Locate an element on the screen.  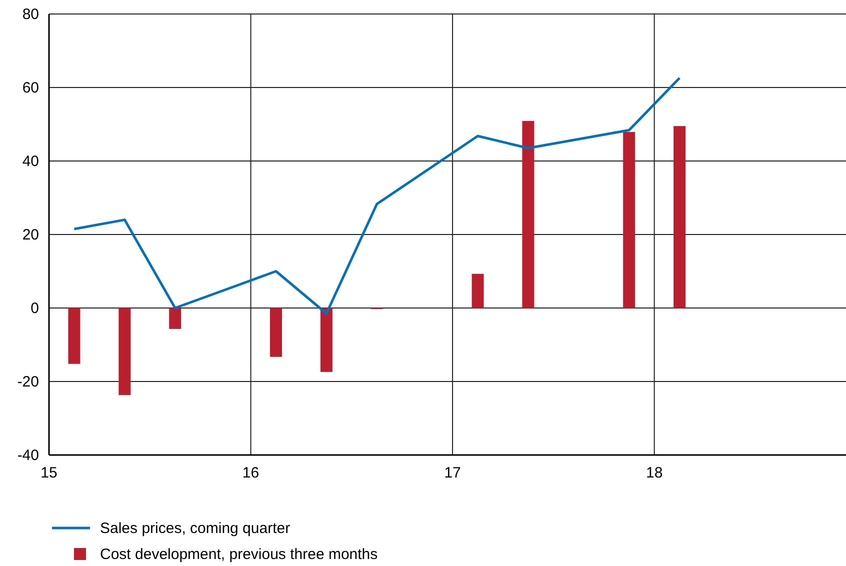
y-tick-label: 0 is located at coordinates (34, 308).